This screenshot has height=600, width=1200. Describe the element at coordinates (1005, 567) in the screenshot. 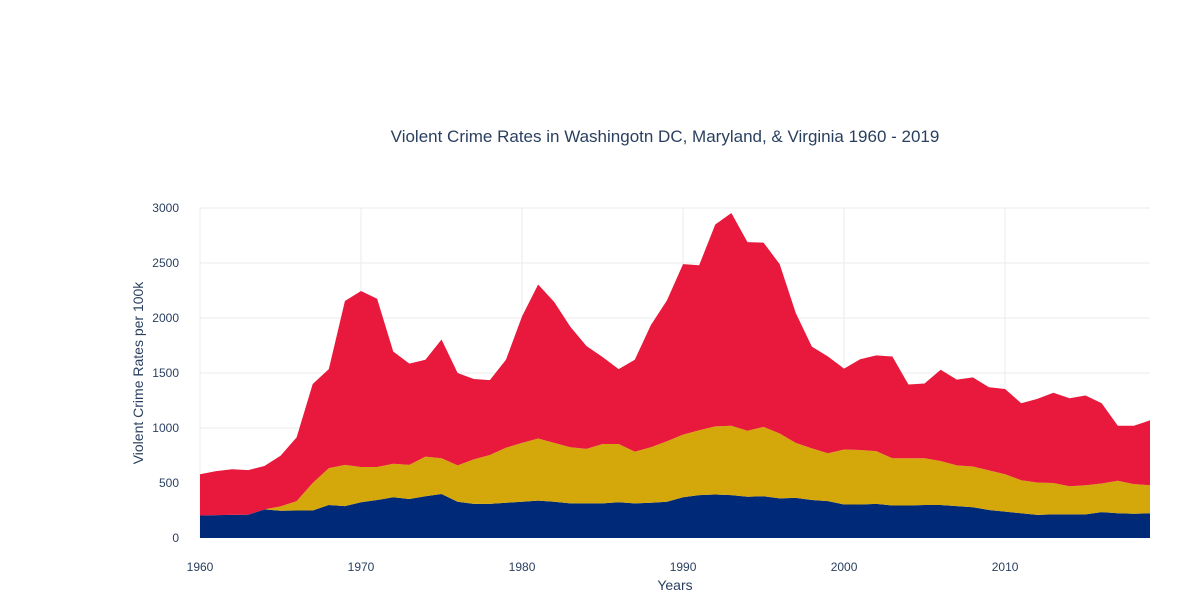

I see `x-tick-label: 2010` at that location.